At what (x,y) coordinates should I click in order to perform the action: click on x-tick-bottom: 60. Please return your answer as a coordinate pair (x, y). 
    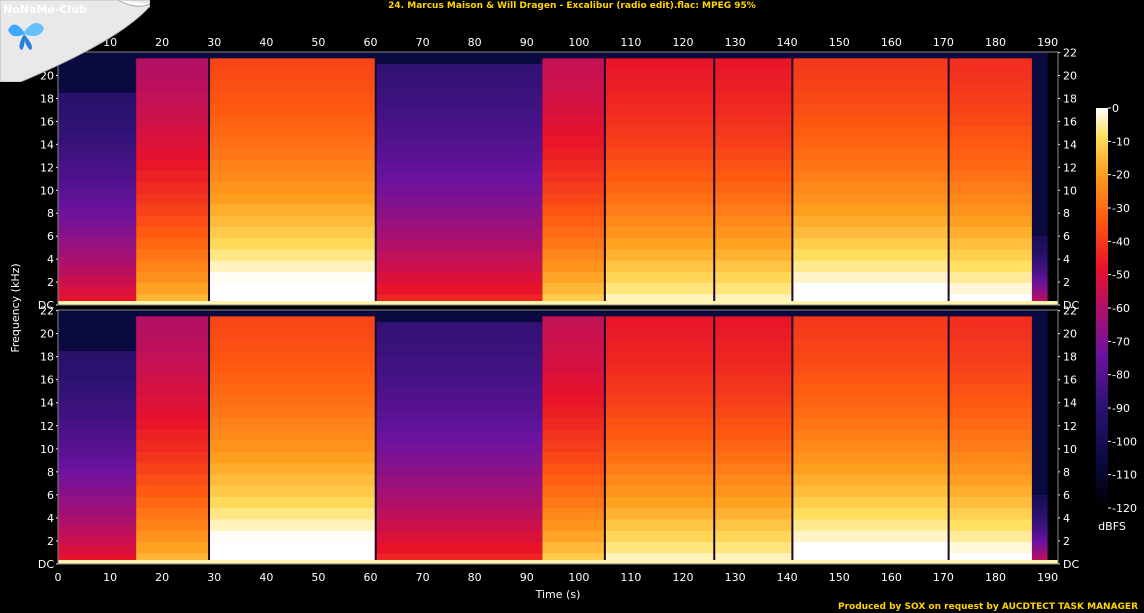
    Looking at the image, I should click on (371, 577).